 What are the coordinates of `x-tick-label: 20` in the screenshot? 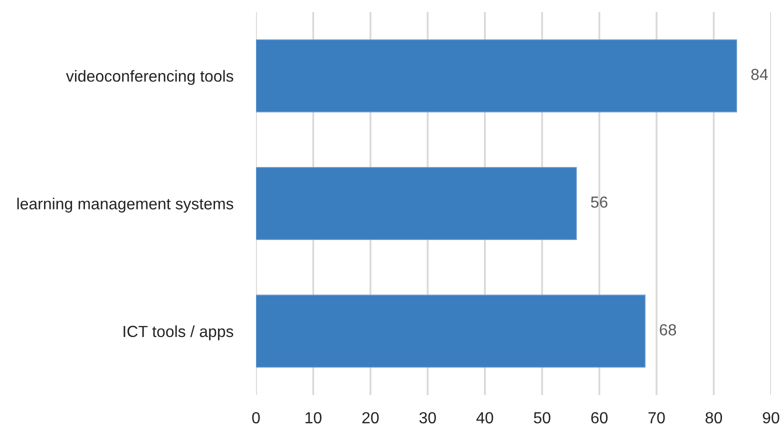 It's located at (370, 418).